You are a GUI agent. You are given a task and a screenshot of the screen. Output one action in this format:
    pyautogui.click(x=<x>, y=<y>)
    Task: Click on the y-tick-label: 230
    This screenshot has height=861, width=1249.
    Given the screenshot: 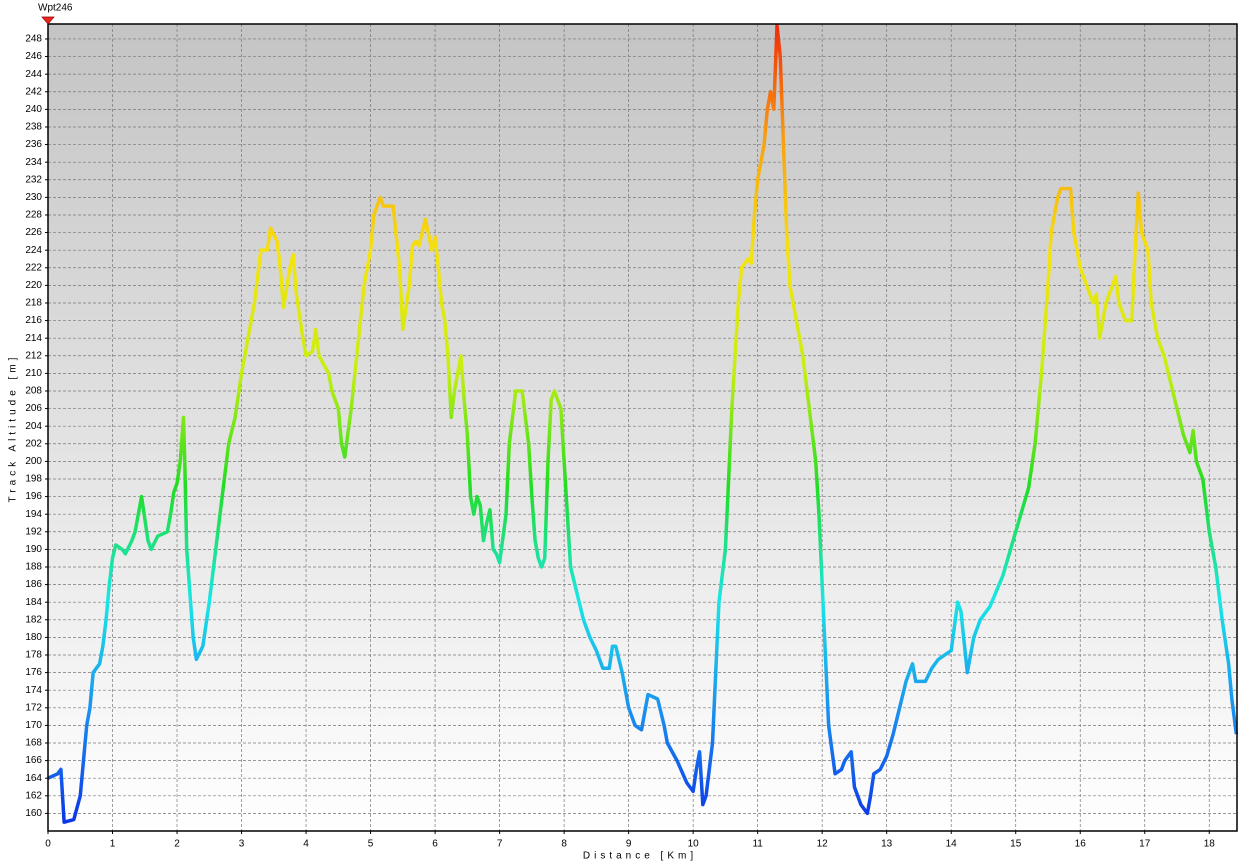 What is the action you would take?
    pyautogui.click(x=33, y=197)
    